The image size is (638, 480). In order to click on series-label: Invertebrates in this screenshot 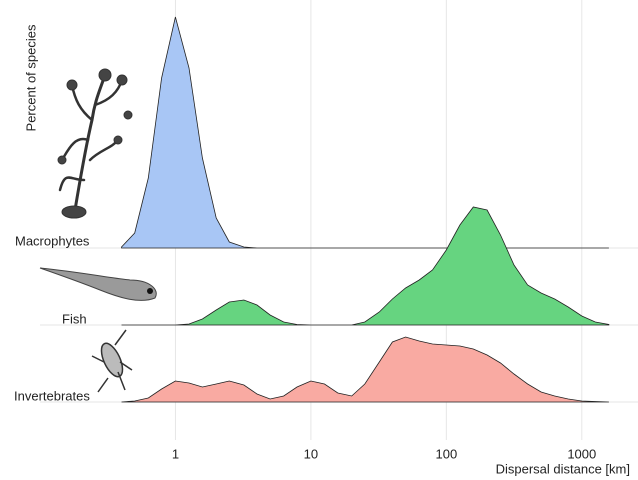, I will do `click(52, 395)`.